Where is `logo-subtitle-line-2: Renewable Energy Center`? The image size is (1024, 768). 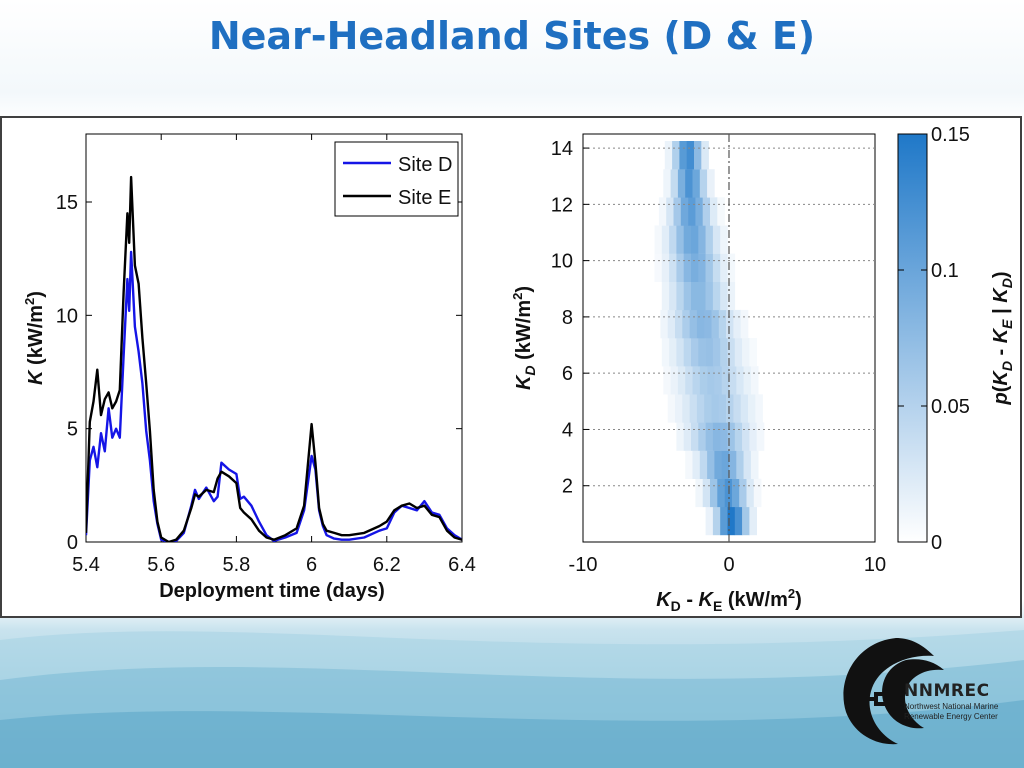 logo-subtitle-line-2: Renewable Energy Center is located at coordinates (951, 716).